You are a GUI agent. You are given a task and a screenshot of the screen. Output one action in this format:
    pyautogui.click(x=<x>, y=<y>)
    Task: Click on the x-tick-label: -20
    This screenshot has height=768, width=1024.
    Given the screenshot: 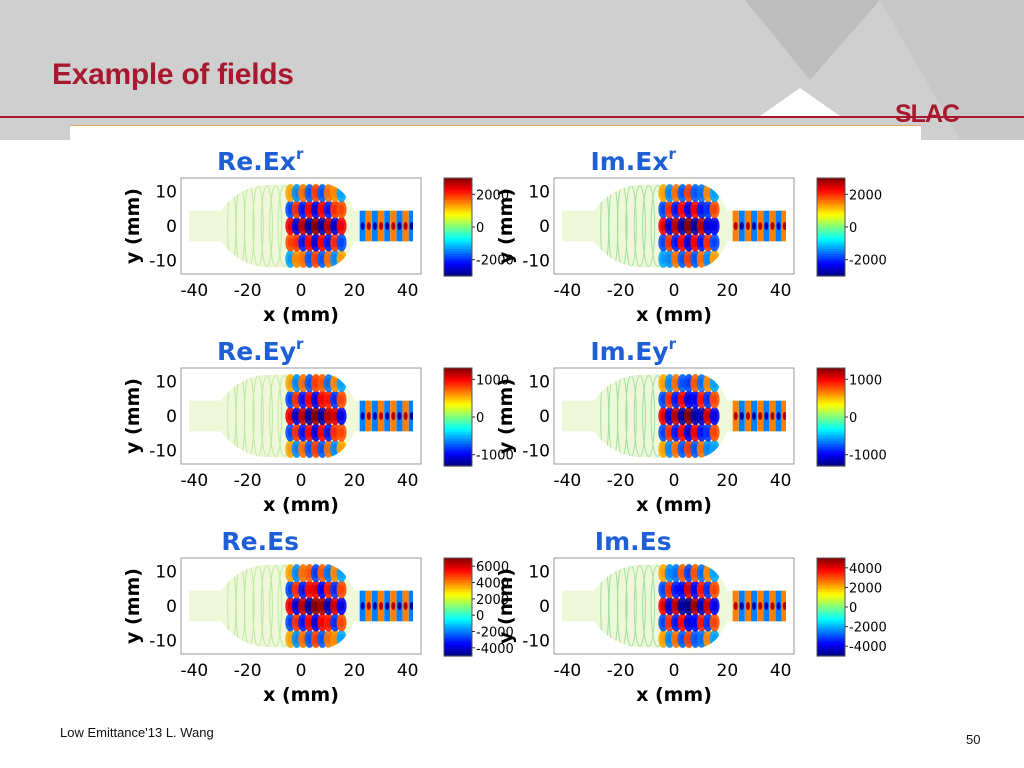 What is the action you would take?
    pyautogui.click(x=621, y=671)
    